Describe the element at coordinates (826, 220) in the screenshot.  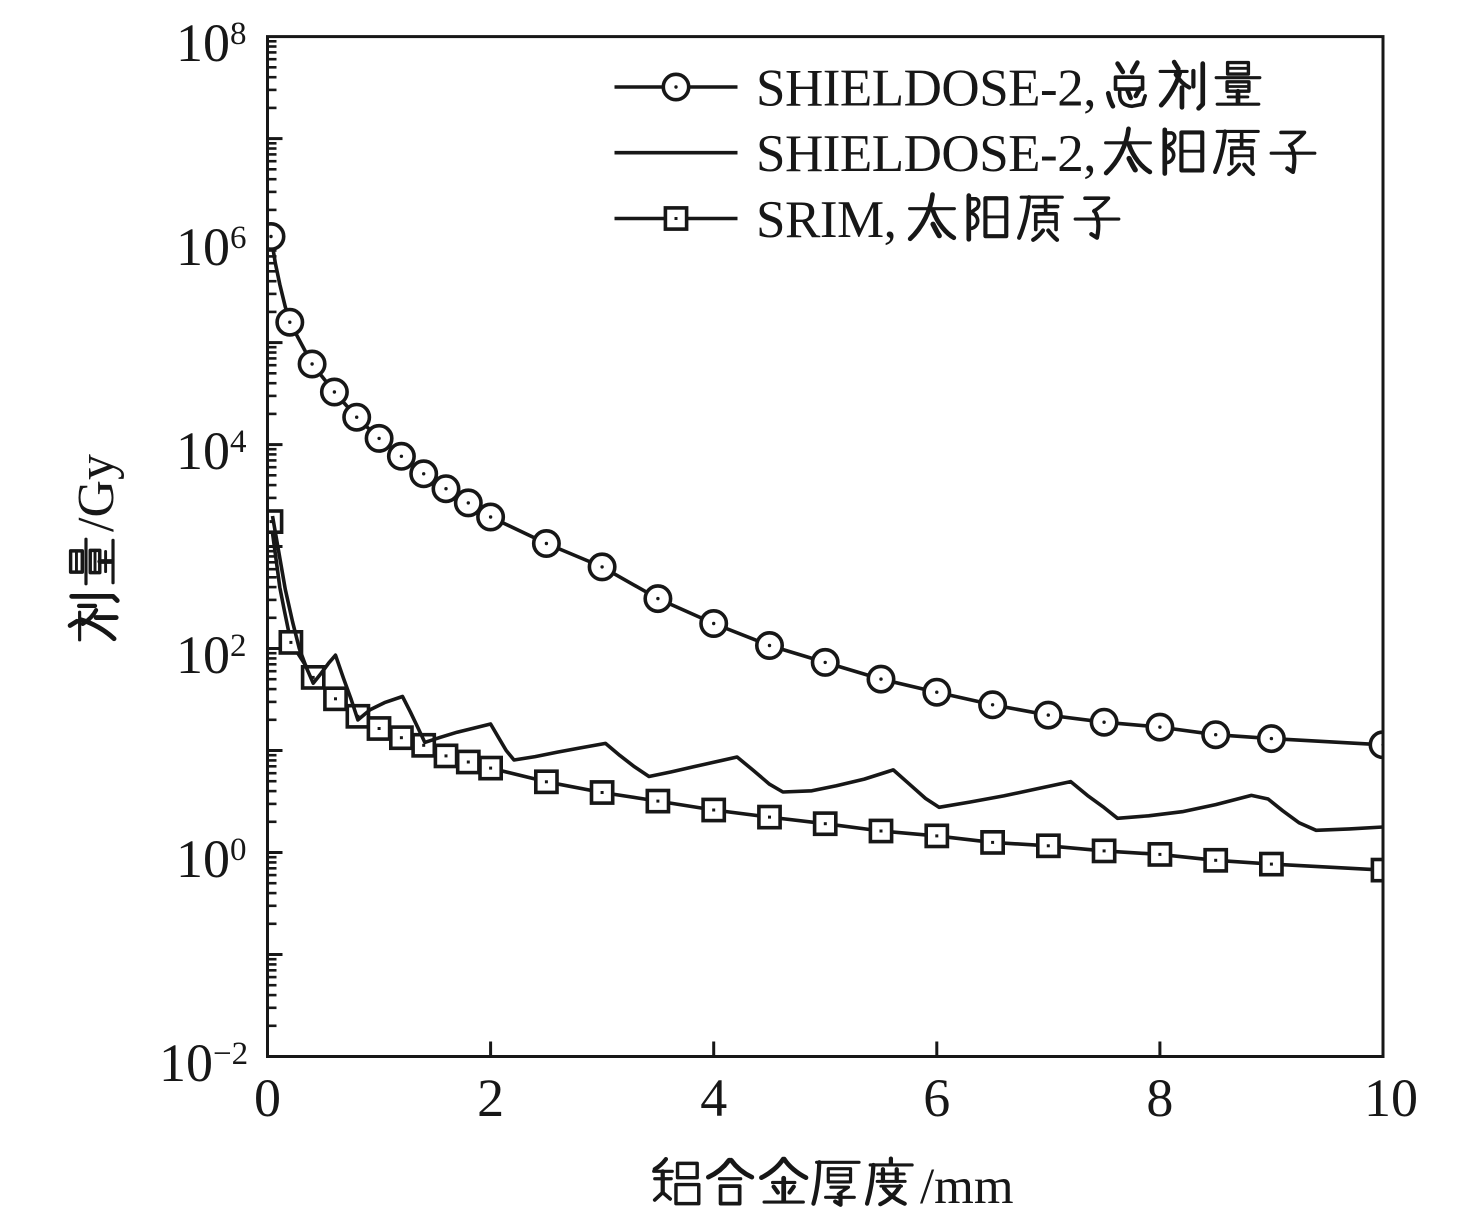
I see `svg-text: SRIM,` at that location.